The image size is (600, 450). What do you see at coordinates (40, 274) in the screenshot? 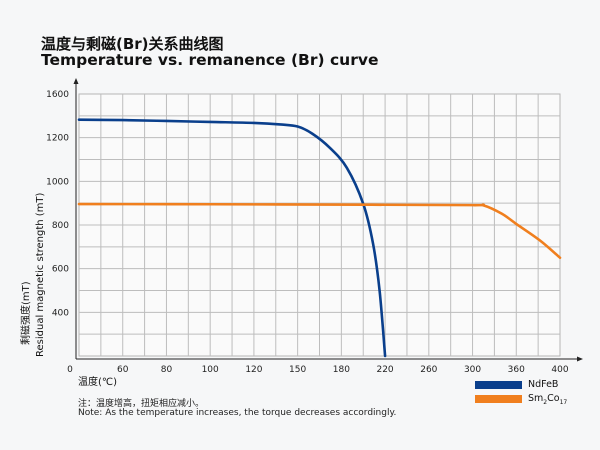
I see `y-axis-label: Residual magnetic strength (mT)` at bounding box center [40, 274].